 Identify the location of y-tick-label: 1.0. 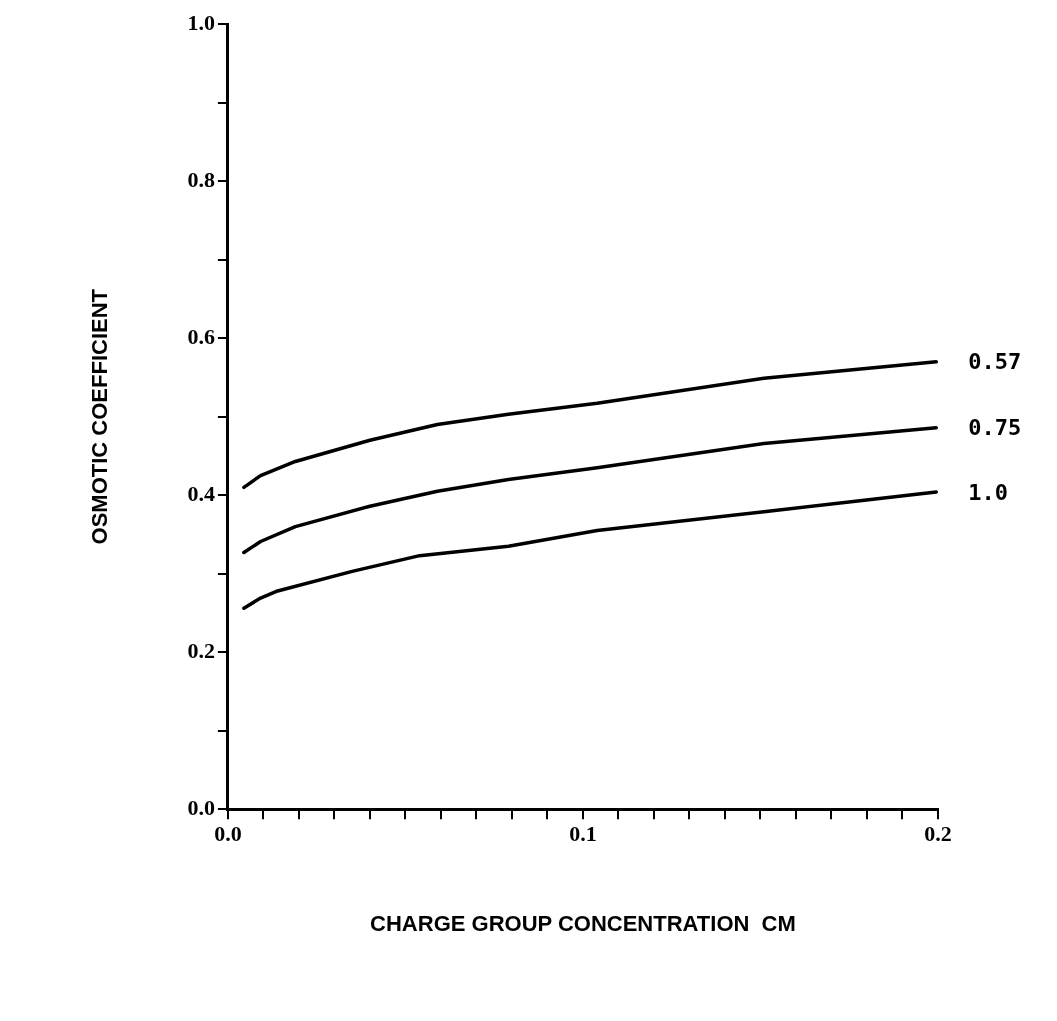
(201, 22).